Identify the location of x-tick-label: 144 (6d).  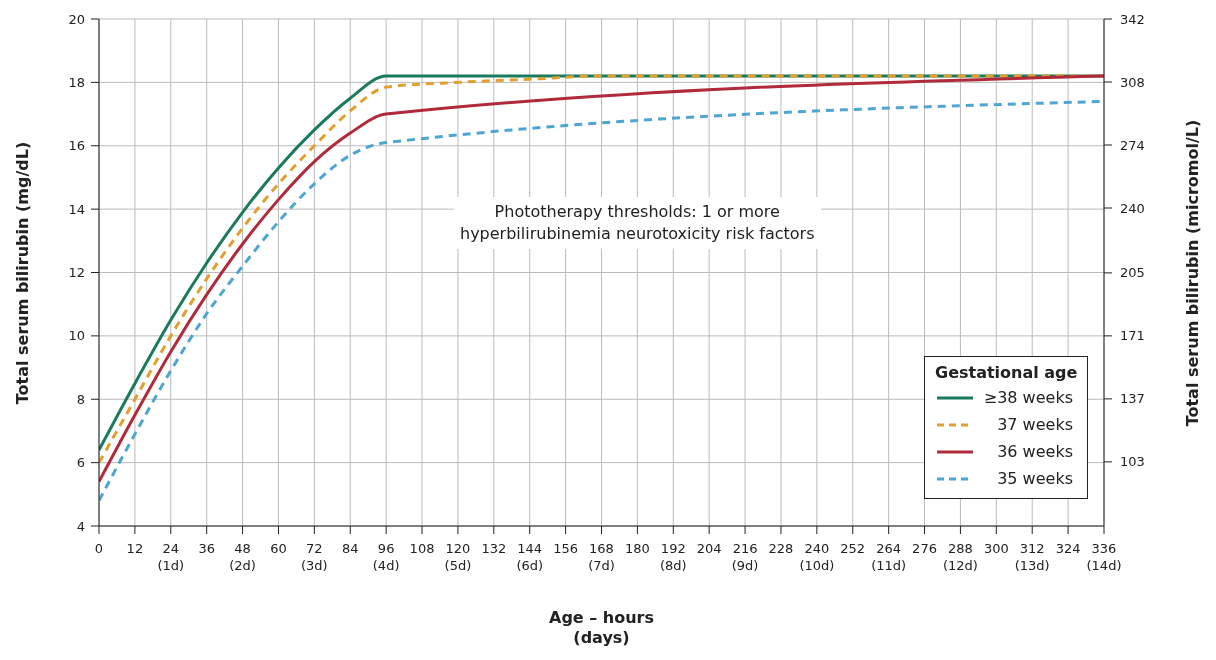
(530, 557).